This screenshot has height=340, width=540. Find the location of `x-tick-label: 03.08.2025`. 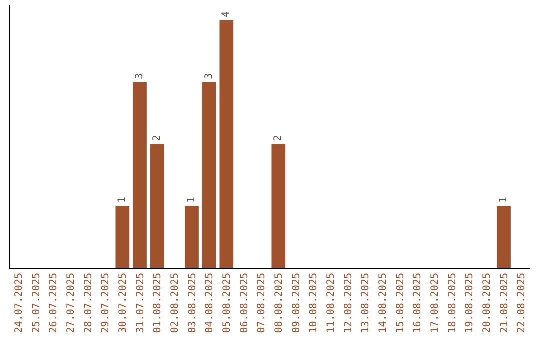

x-tick-label: 03.08.2025 is located at coordinates (192, 303).